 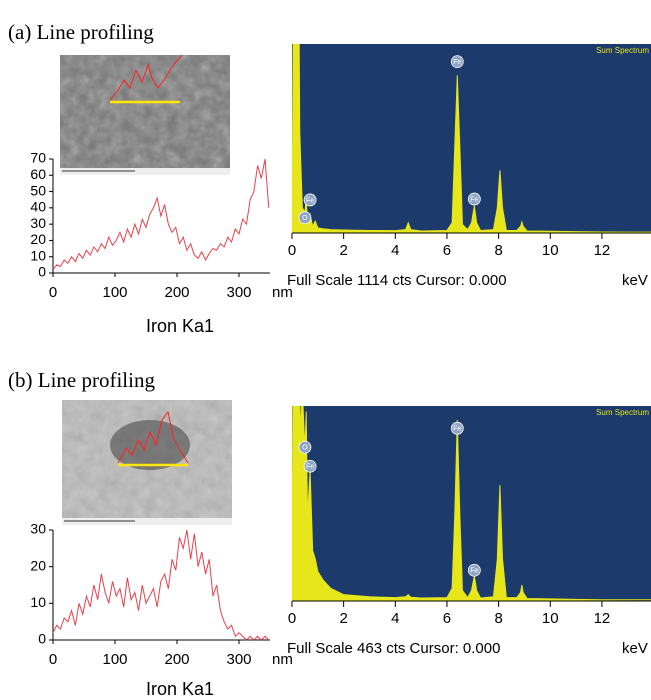 I want to click on y-tick-label: 60, so click(x=38, y=174).